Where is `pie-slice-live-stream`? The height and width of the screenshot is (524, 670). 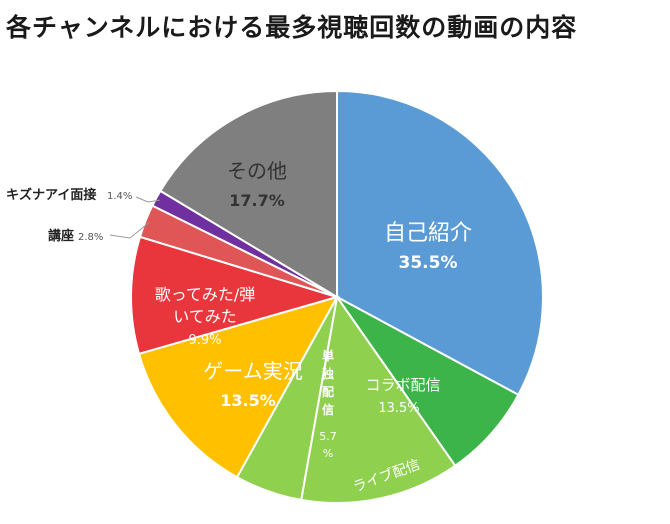
pie-slice-live-stream is located at coordinates (428, 382).